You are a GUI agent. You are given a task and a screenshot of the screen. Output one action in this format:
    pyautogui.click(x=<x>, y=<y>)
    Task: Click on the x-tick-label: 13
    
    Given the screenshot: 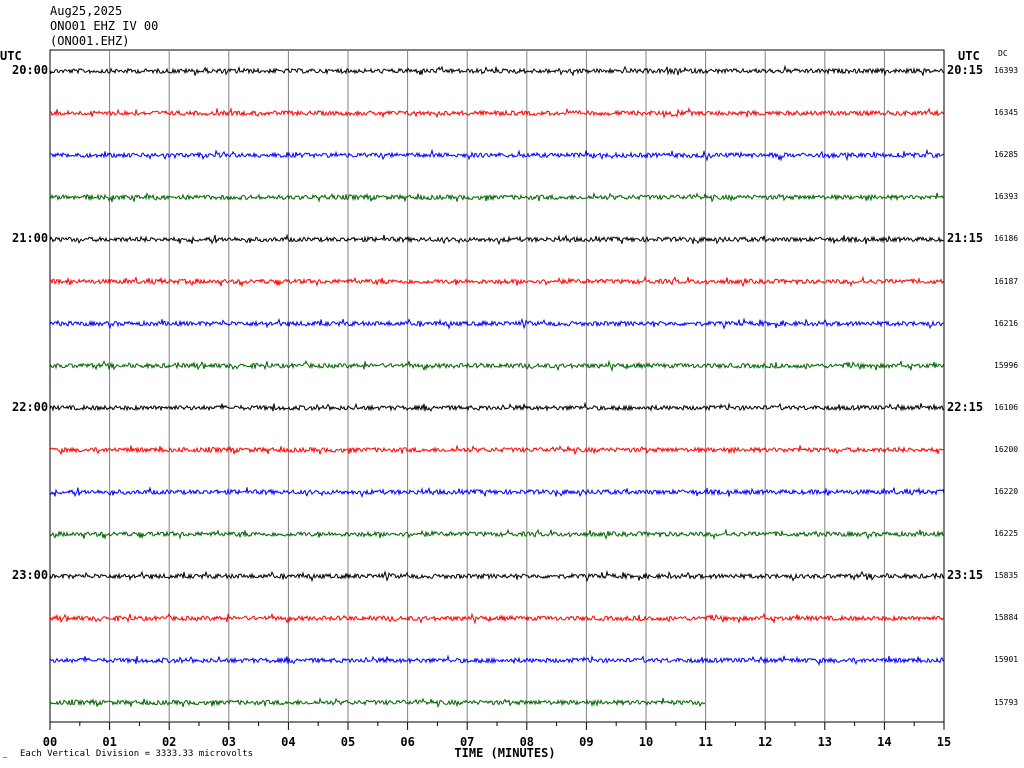 What is the action you would take?
    pyautogui.click(x=825, y=742)
    